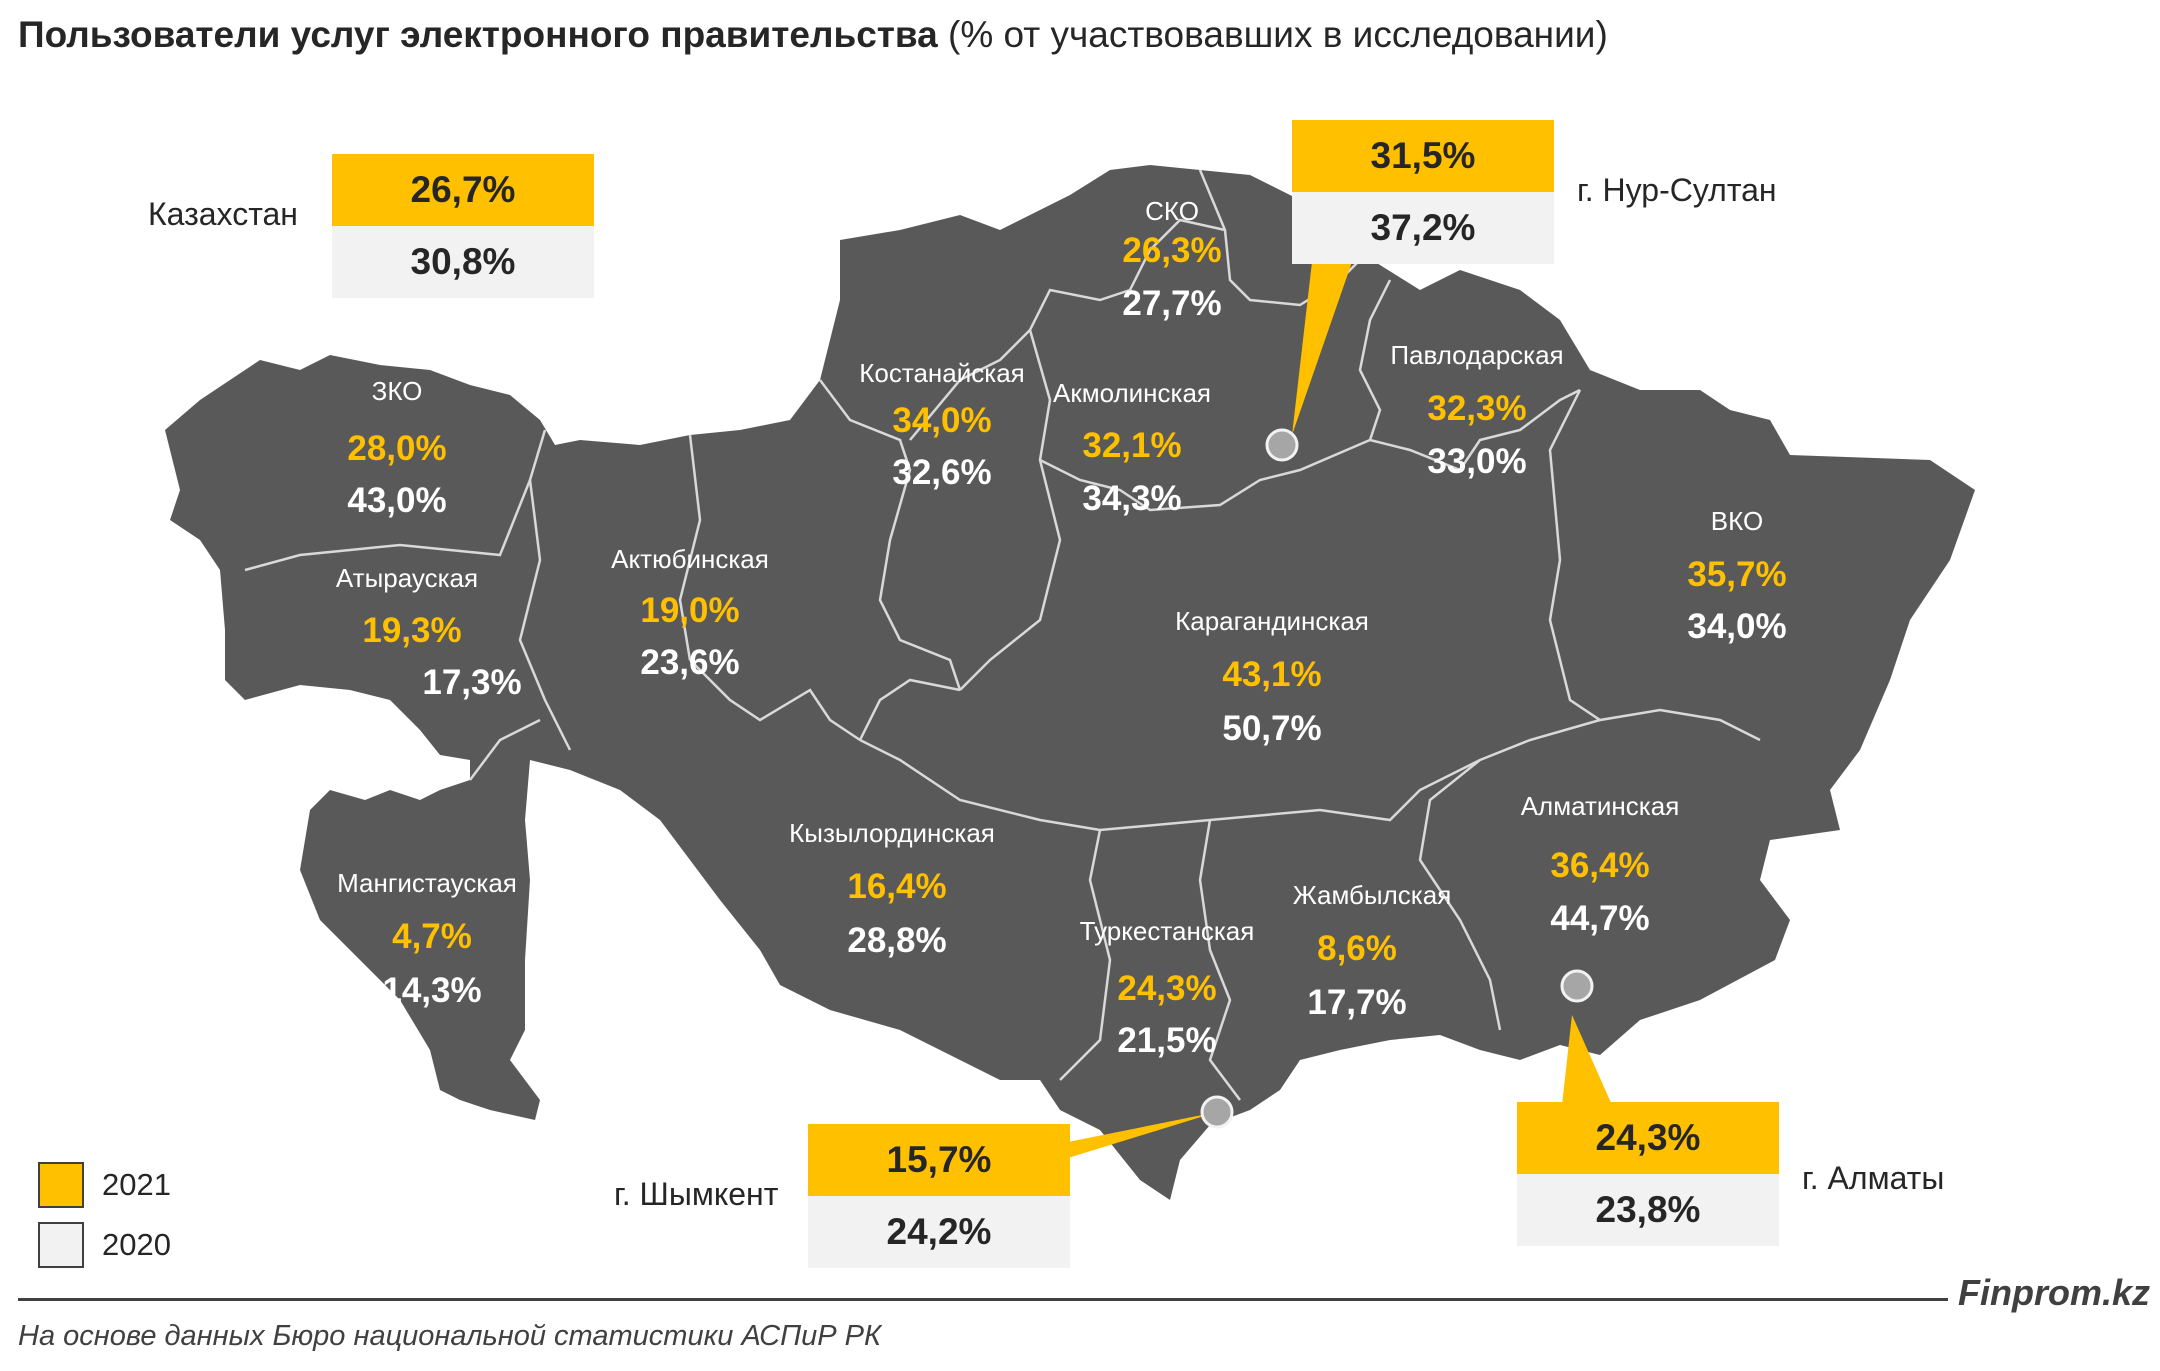 This screenshot has height=1371, width=2160. What do you see at coordinates (1648, 1138) in the screenshot?
I see `almaty-value-2021: 24,3%` at bounding box center [1648, 1138].